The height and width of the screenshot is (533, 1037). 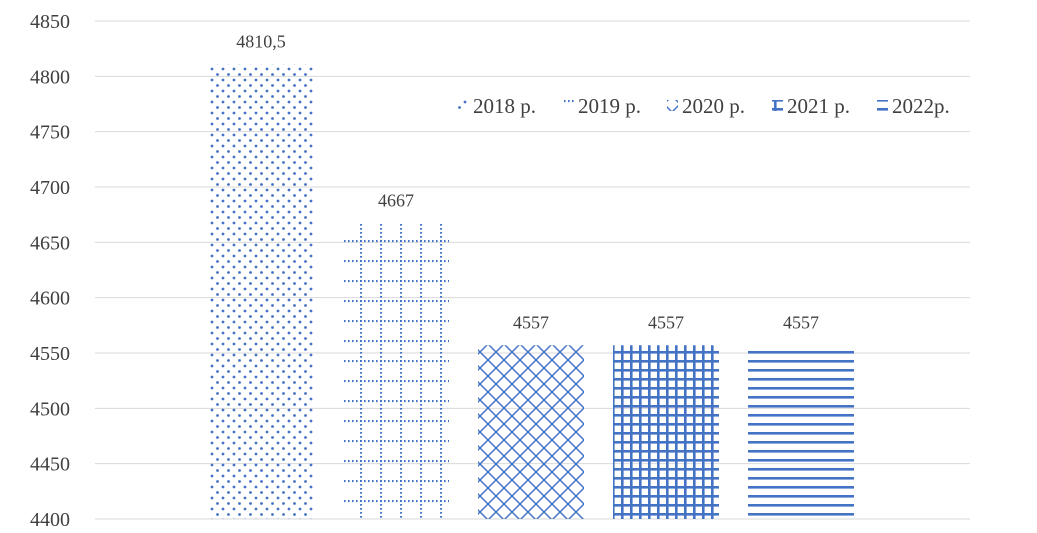 I want to click on bar-2021, so click(x=666, y=432).